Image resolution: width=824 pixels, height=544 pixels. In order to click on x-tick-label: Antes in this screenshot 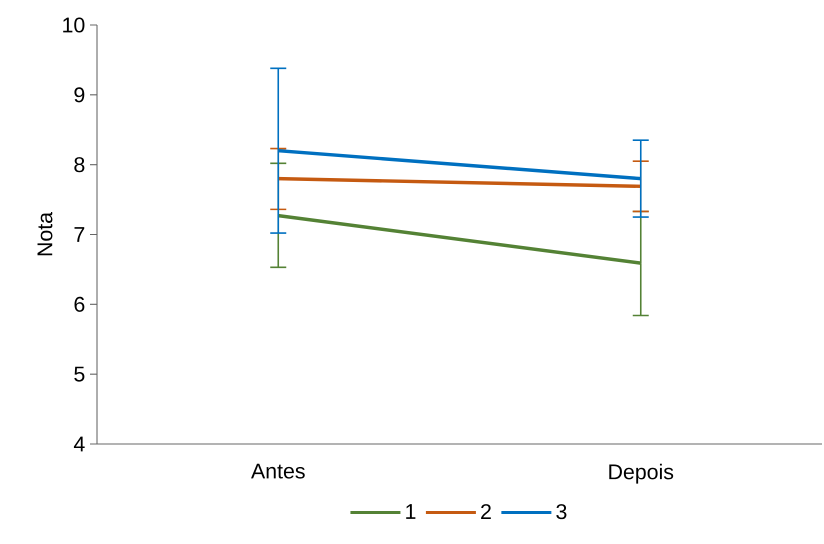, I will do `click(278, 471)`.